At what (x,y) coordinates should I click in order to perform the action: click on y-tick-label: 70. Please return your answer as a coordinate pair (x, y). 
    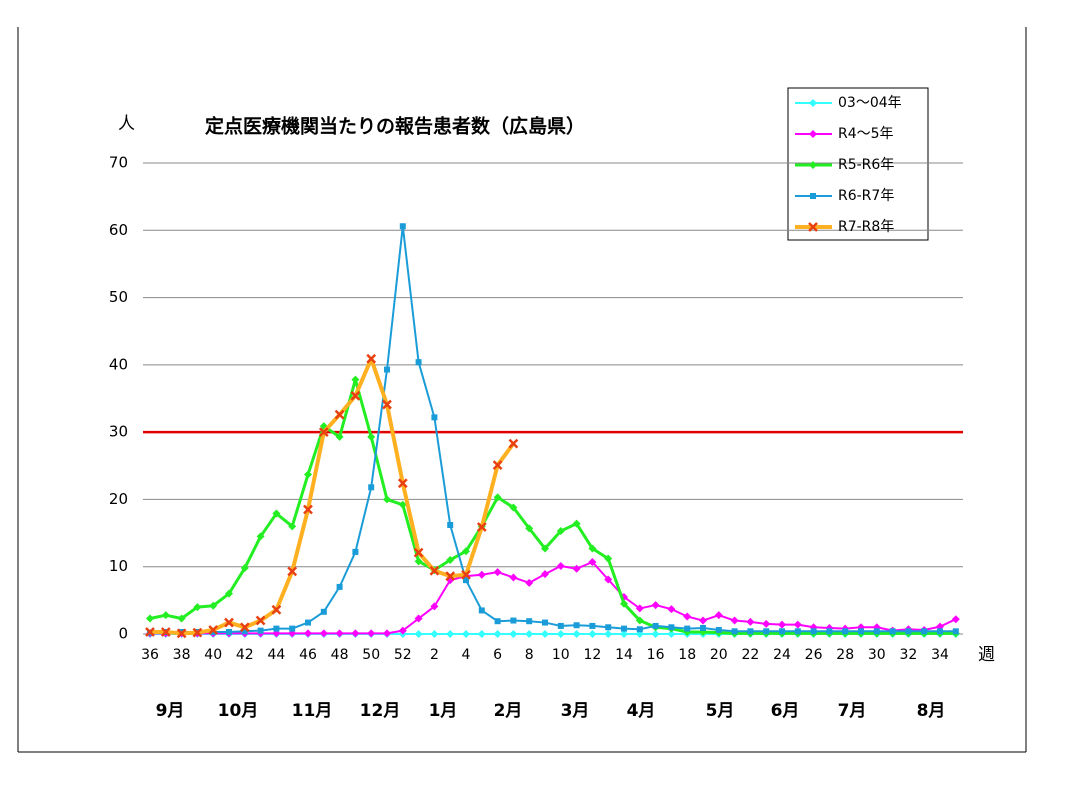
    Looking at the image, I should click on (118, 163).